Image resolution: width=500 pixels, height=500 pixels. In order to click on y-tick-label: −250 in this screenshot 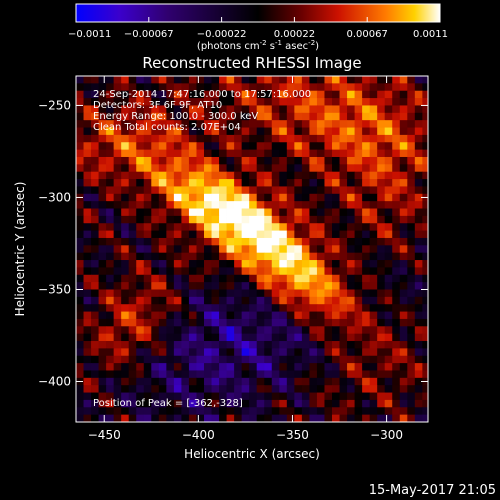, I will do `click(54, 105)`.